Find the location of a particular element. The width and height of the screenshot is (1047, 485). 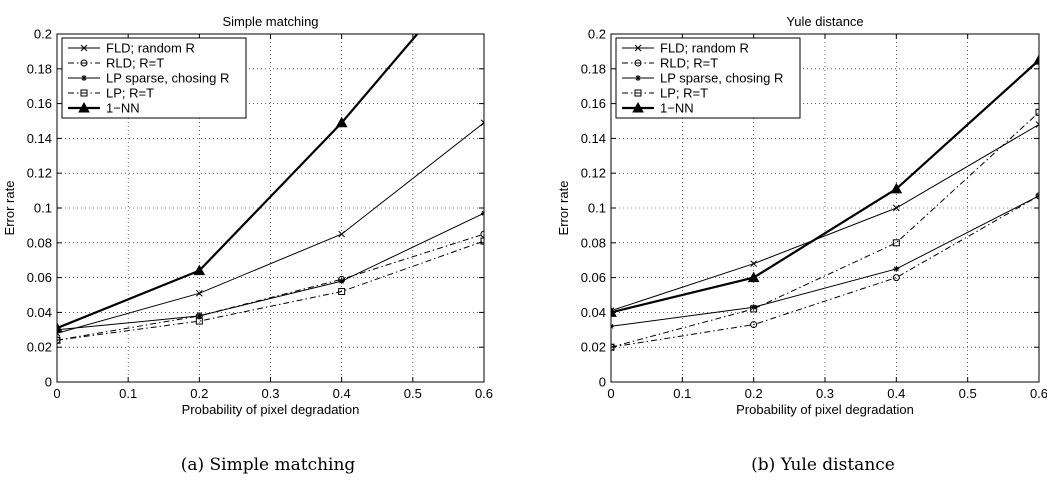

y-axis-label: Error rate is located at coordinates (563, 208).